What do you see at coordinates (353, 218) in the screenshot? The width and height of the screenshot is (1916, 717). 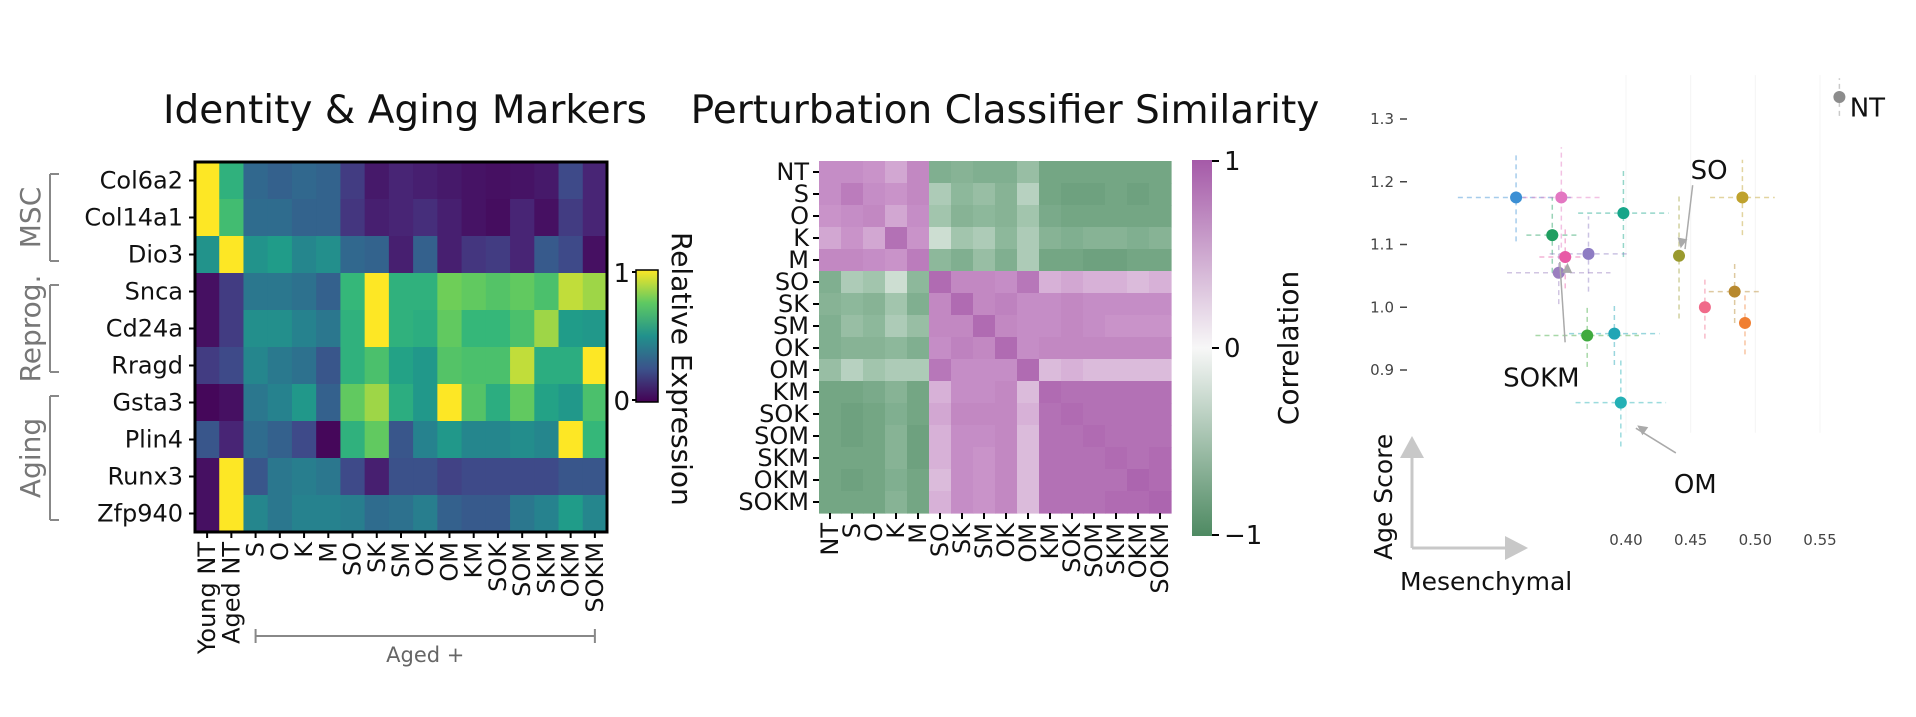 I see `cell-col14a1-so` at bounding box center [353, 218].